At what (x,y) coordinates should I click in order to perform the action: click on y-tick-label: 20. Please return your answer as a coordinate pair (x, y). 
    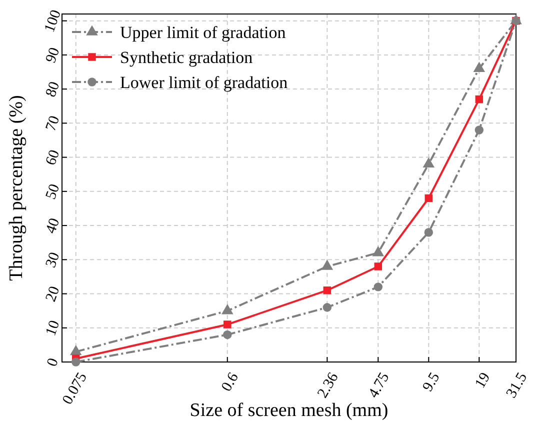
    Looking at the image, I should click on (53, 294).